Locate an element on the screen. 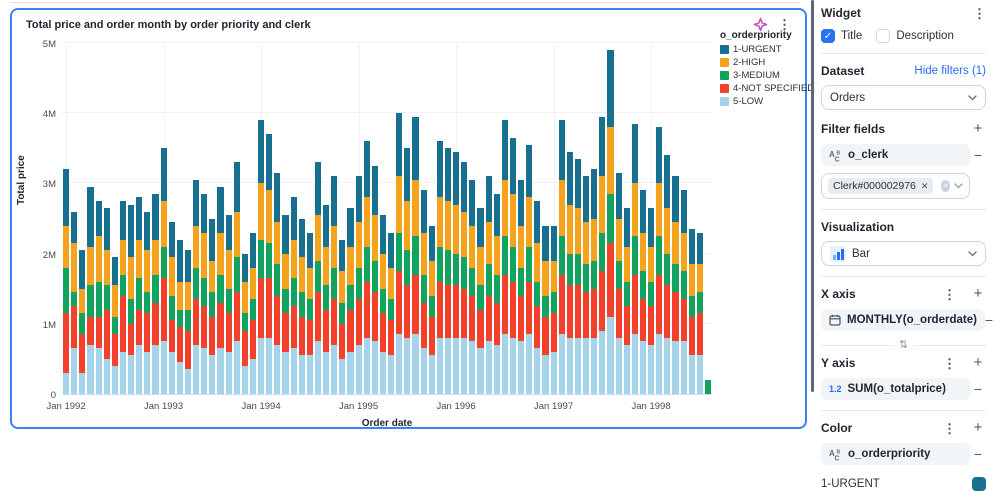  panel-scrollbar is located at coordinates (812, 196).